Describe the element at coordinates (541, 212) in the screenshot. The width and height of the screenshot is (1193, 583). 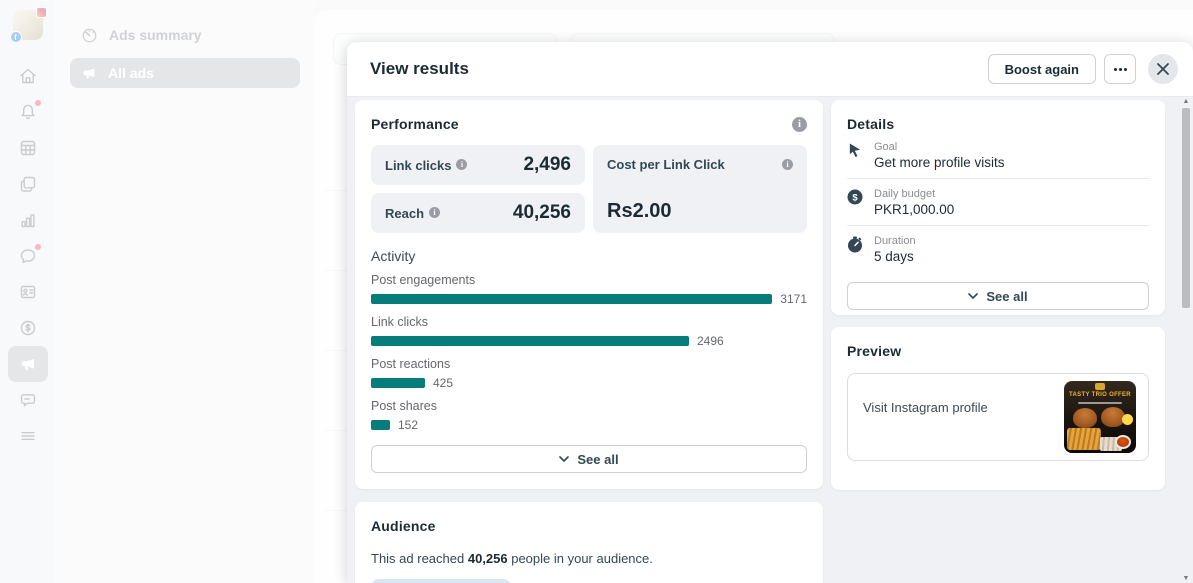
I see `stat-value: 40,256` at that location.